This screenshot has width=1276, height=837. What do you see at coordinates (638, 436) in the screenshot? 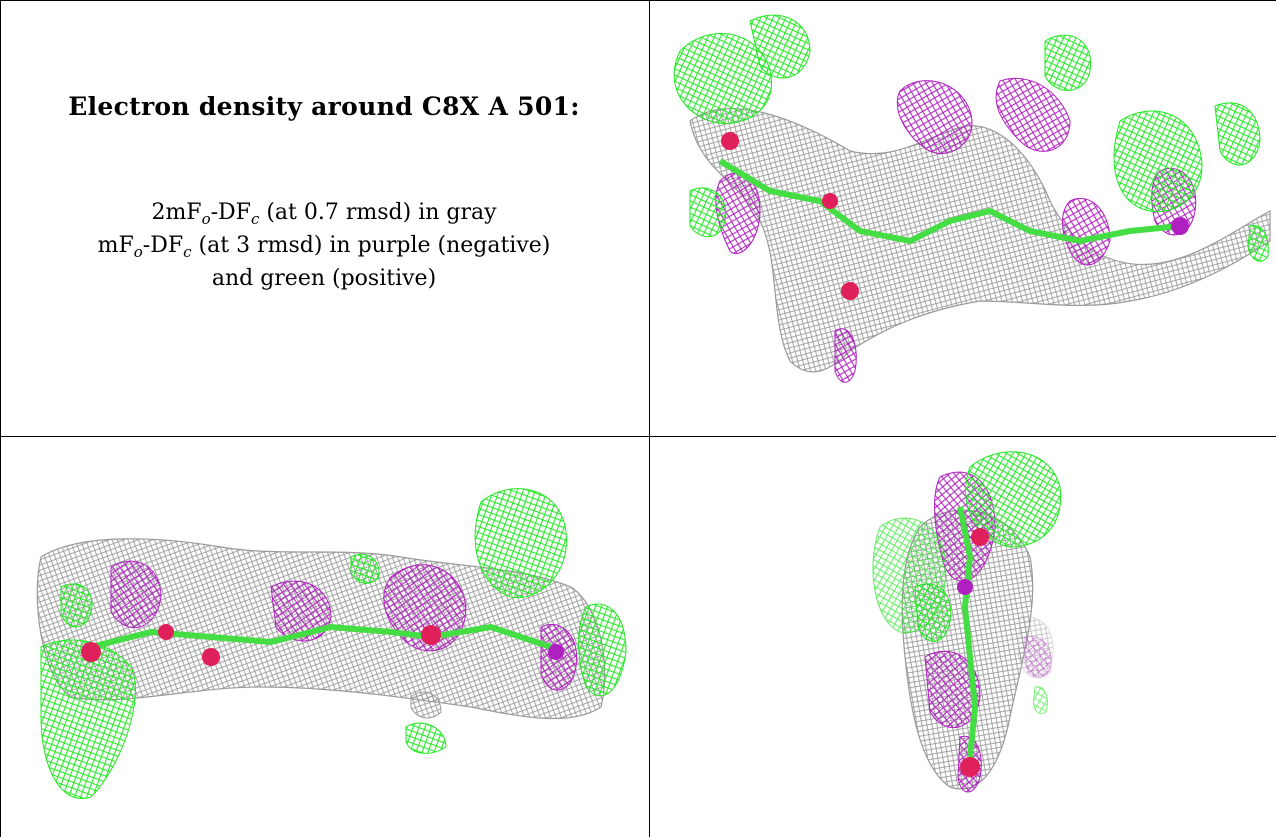
I see `divider-horizontal` at bounding box center [638, 436].